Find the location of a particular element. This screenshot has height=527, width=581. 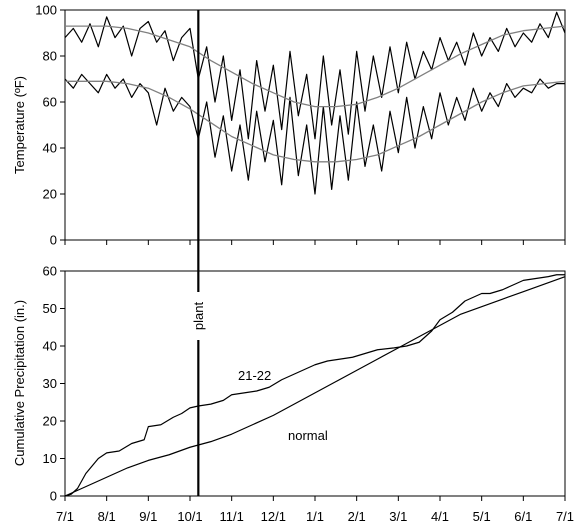

temperature-y-tick-label: 40 is located at coordinates (50, 148).